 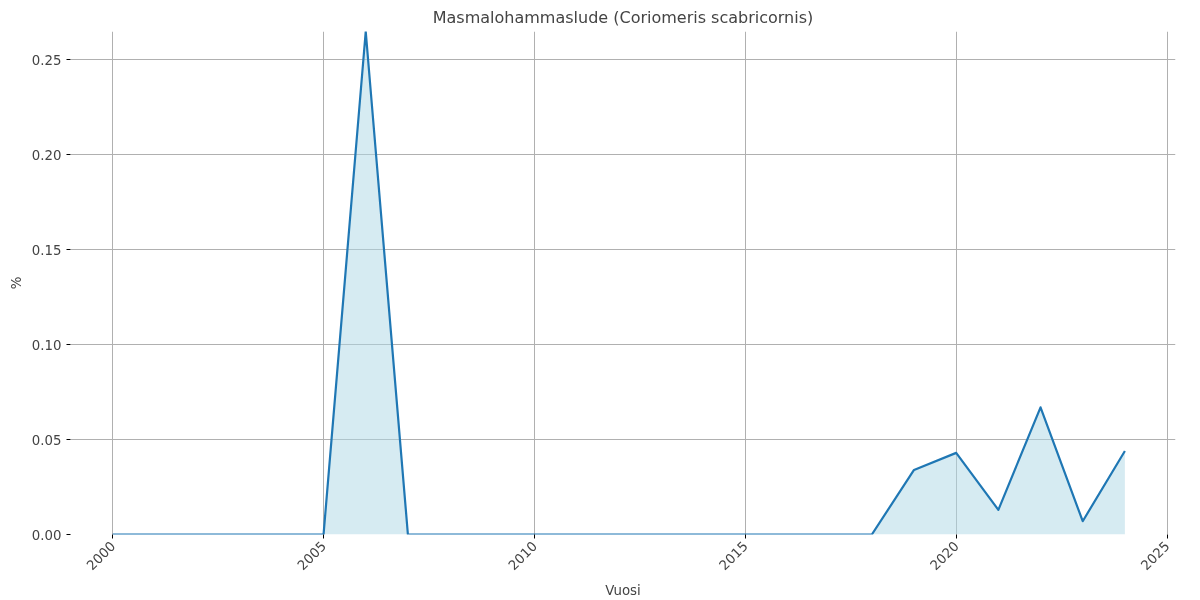 What do you see at coordinates (46, 155) in the screenshot?
I see `y-tick-label: 0.20` at bounding box center [46, 155].